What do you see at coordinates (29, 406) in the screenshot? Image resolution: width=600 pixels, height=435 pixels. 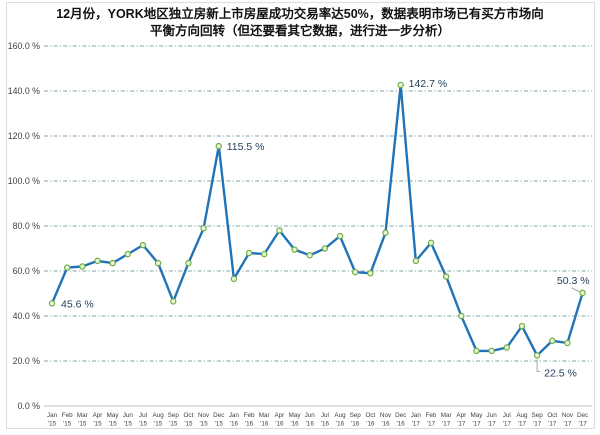 I see `y-axis-tick-label: 0.0 %` at bounding box center [29, 406].